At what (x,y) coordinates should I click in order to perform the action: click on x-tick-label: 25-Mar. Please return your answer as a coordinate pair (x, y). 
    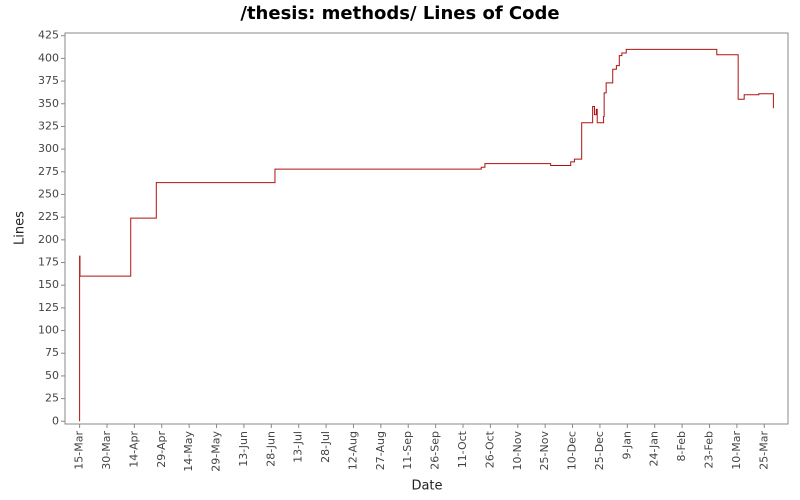
    Looking at the image, I should click on (763, 450).